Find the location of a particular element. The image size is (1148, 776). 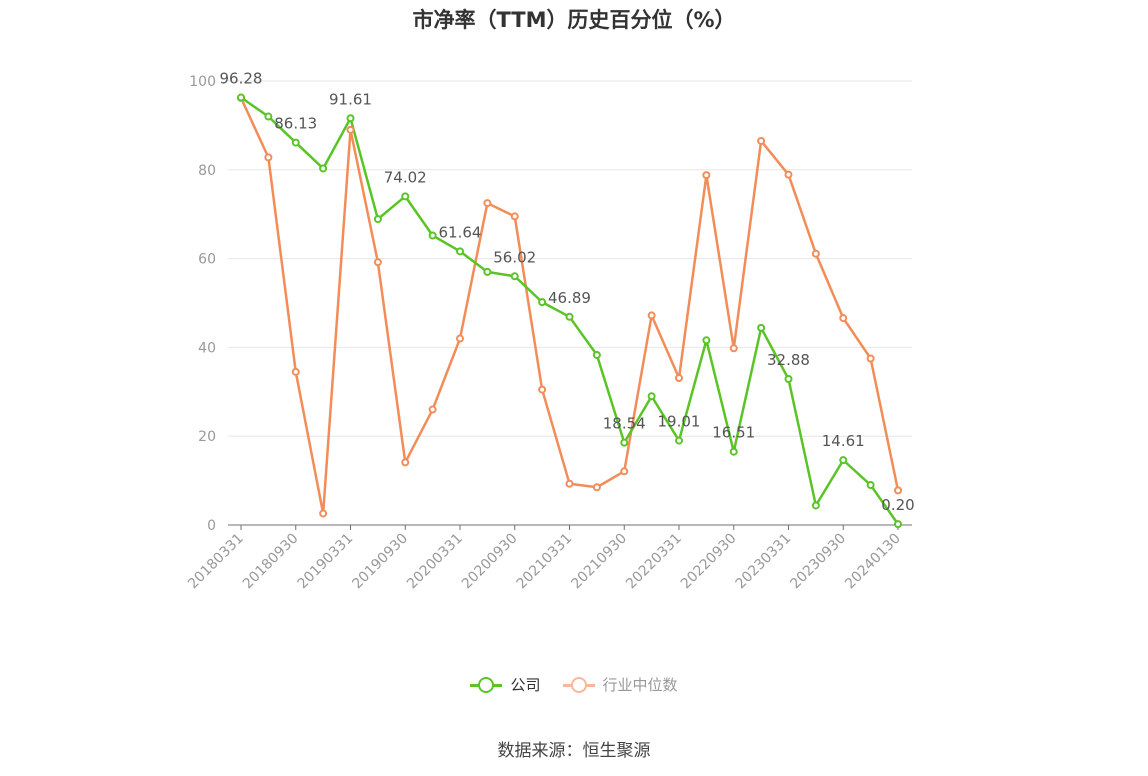

x-tick-label: 20200331 is located at coordinates (435, 562).